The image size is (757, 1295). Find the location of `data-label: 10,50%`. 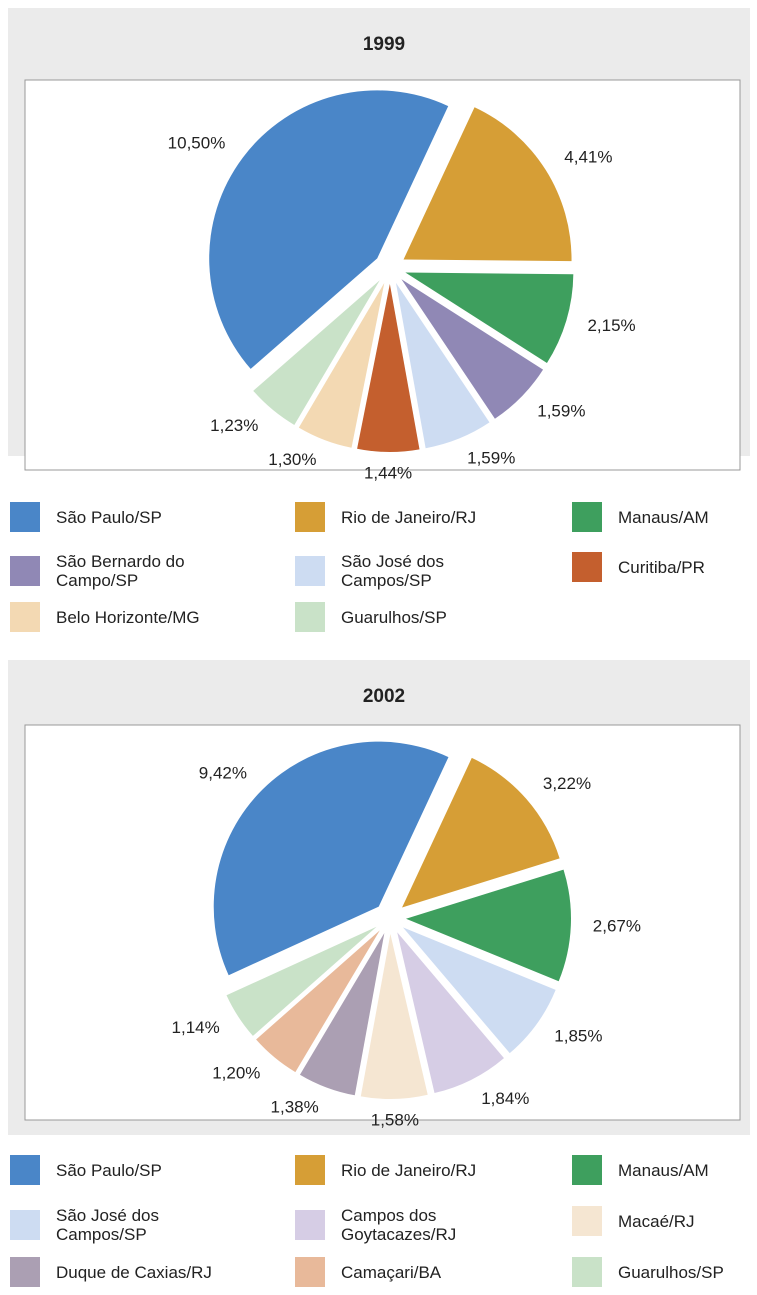

data-label: 10,50% is located at coordinates (197, 143).